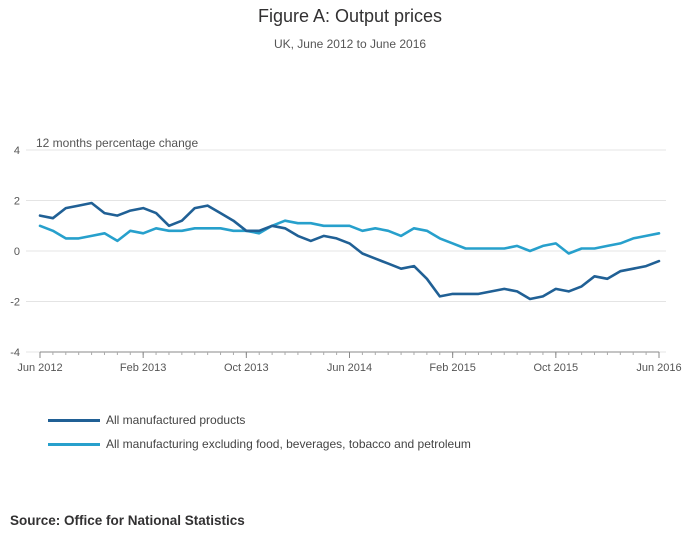 This screenshot has height=549, width=700. What do you see at coordinates (127, 520) in the screenshot?
I see `source-note: Source: Office for National Statistics` at bounding box center [127, 520].